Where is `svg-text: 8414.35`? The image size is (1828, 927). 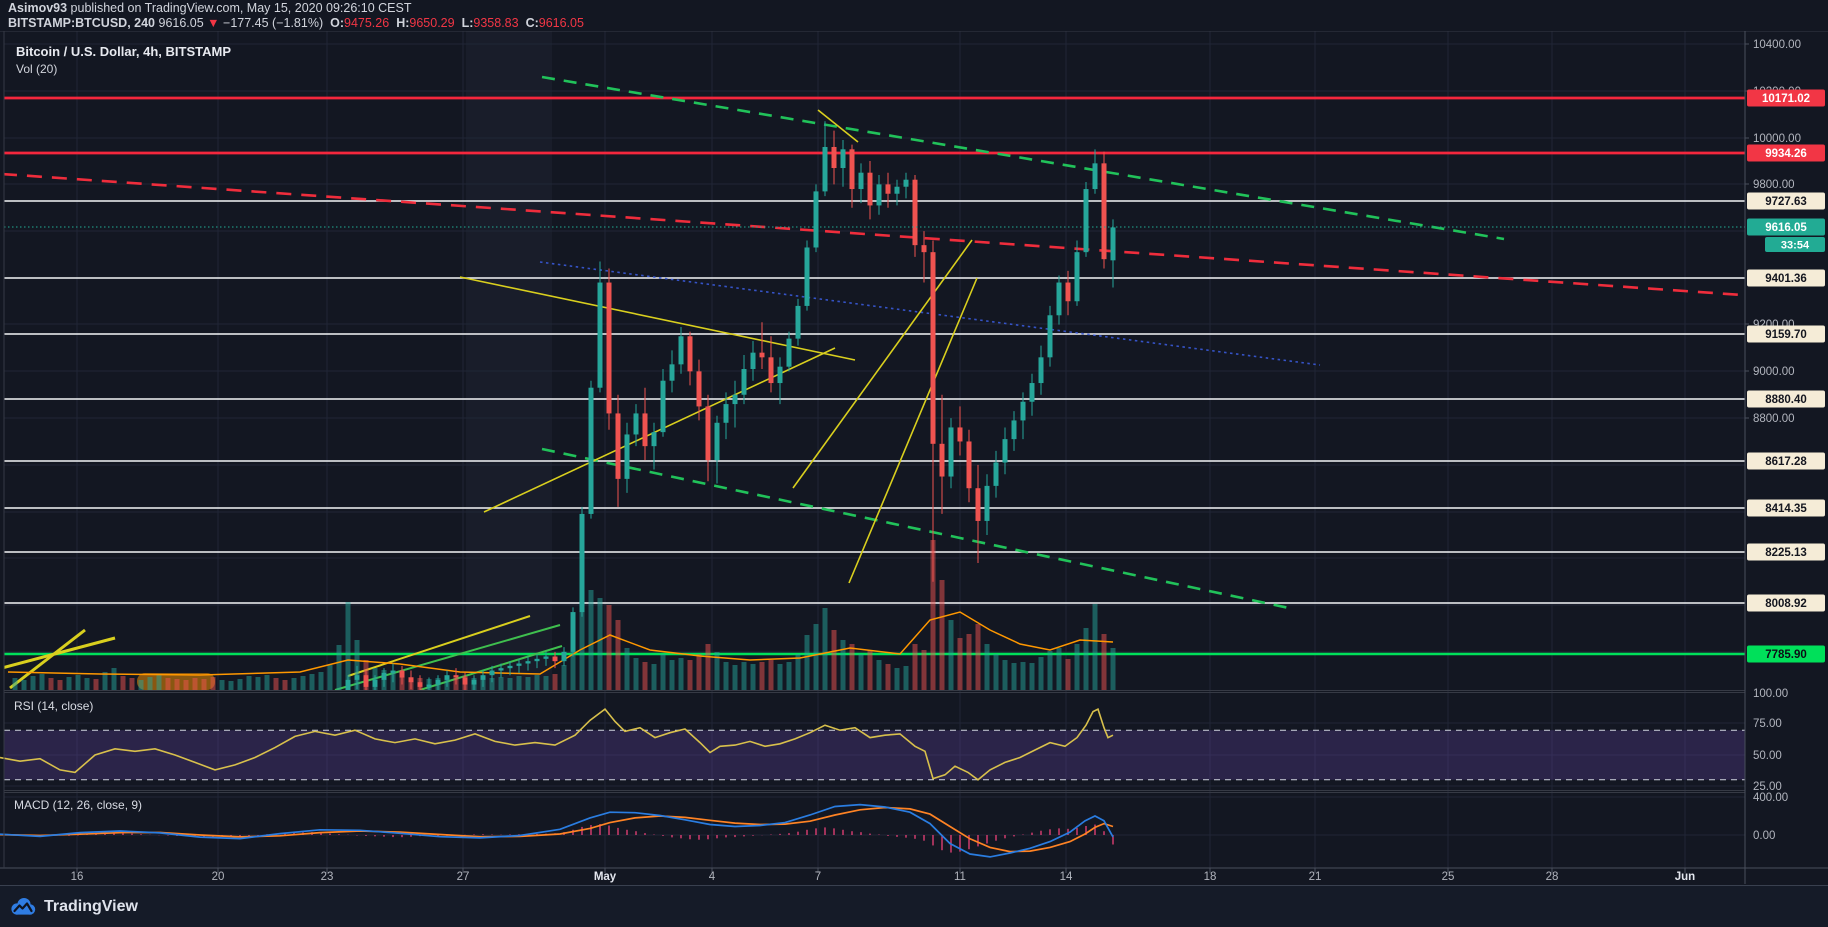
svg-text: 8414.35 is located at coordinates (1786, 509).